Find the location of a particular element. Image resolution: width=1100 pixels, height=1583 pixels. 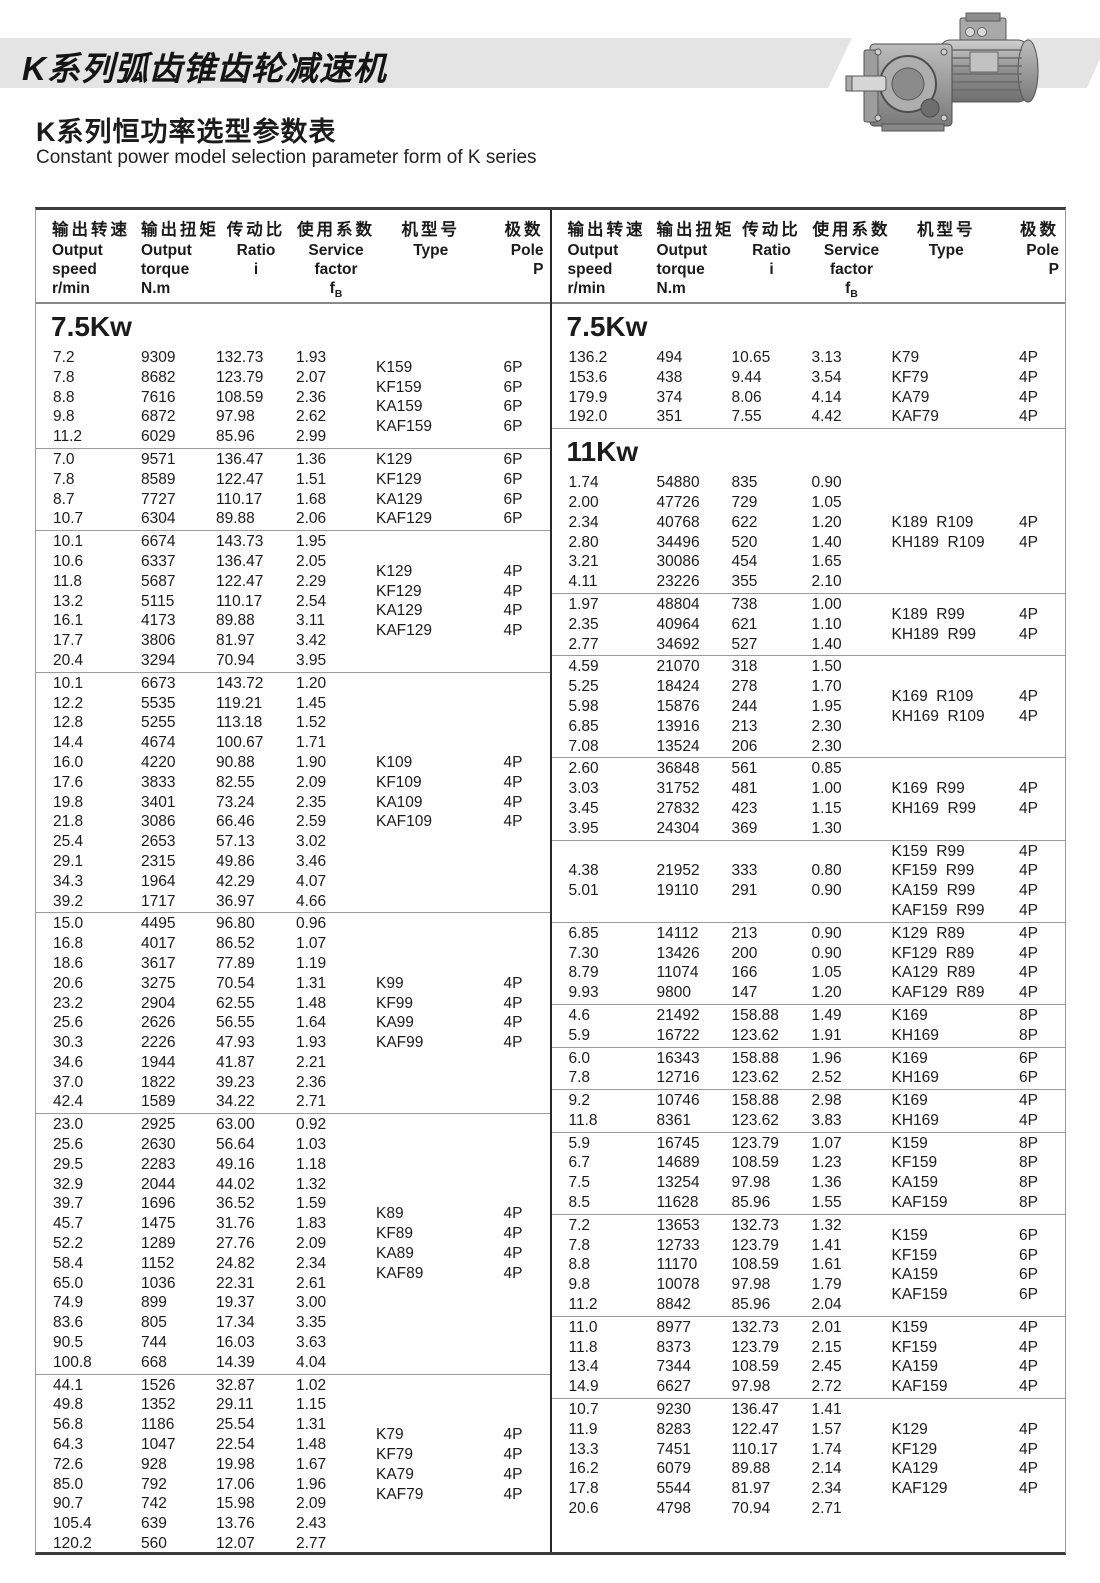

table-row: 42.4 1589 34.22 2.71 is located at coordinates (206, 1102).